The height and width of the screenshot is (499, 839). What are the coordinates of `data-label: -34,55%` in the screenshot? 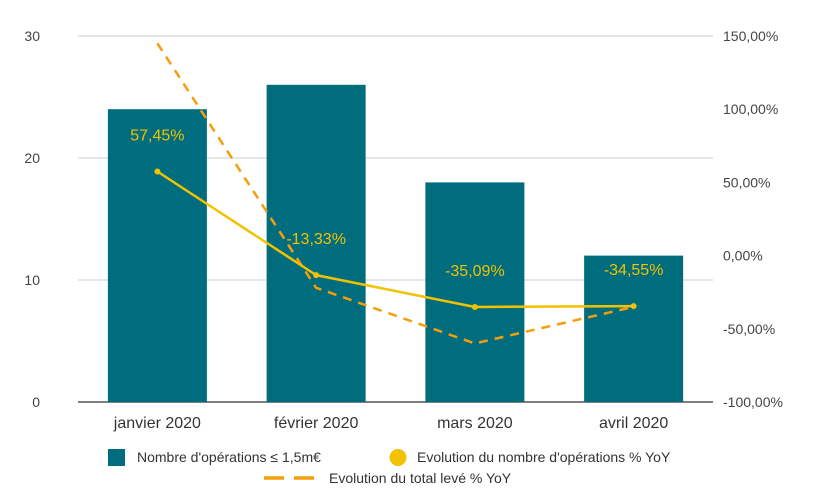 It's located at (634, 270).